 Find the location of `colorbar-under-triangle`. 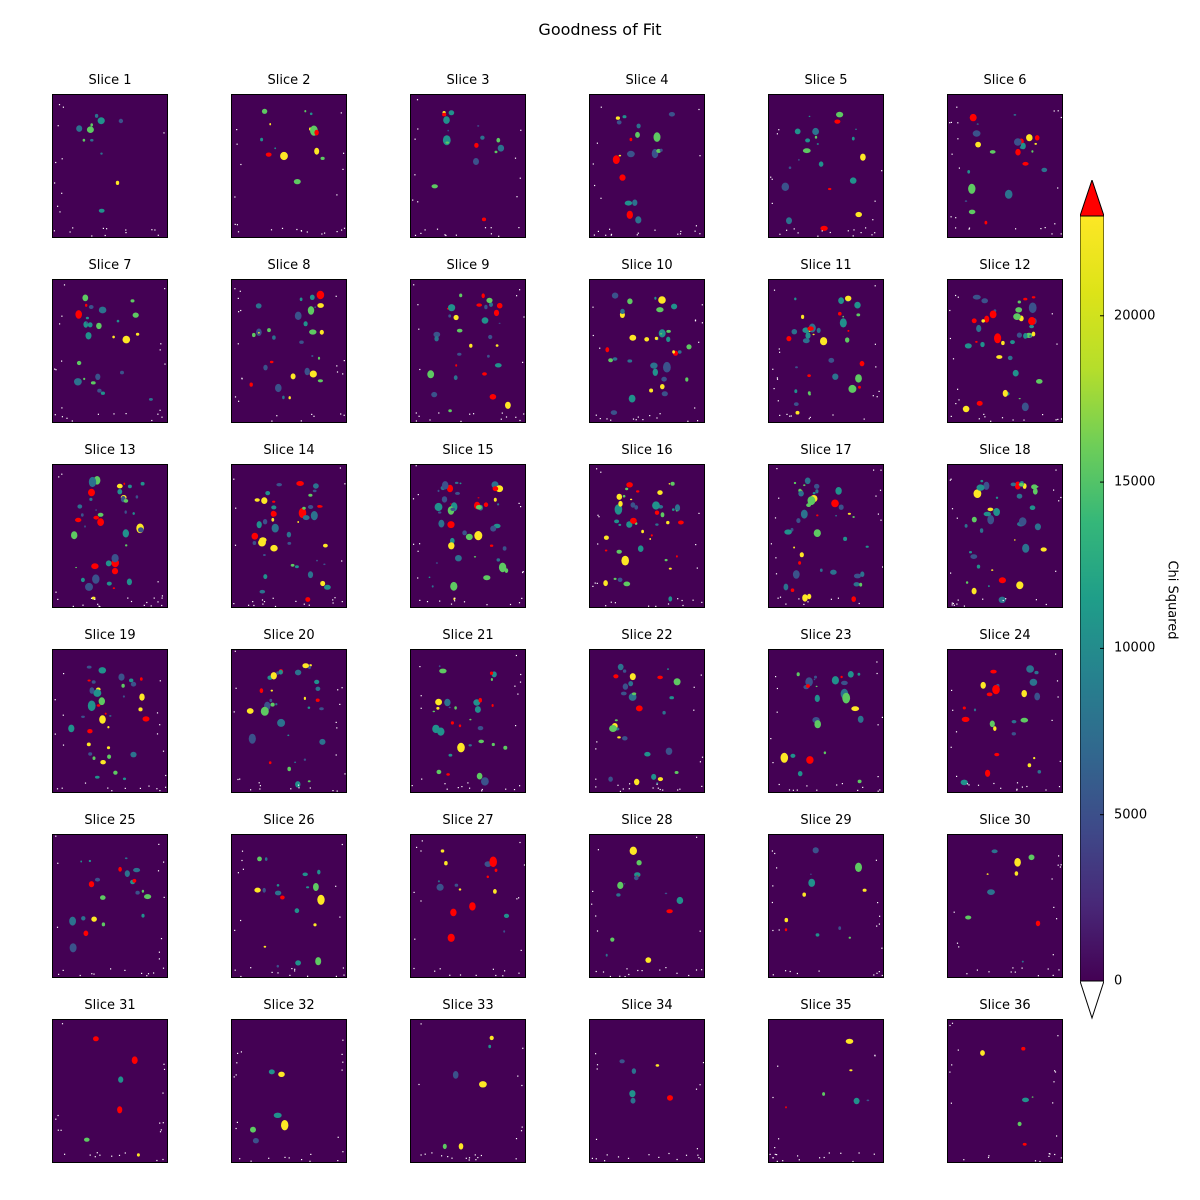

colorbar-under-triangle is located at coordinates (1092, 1000).